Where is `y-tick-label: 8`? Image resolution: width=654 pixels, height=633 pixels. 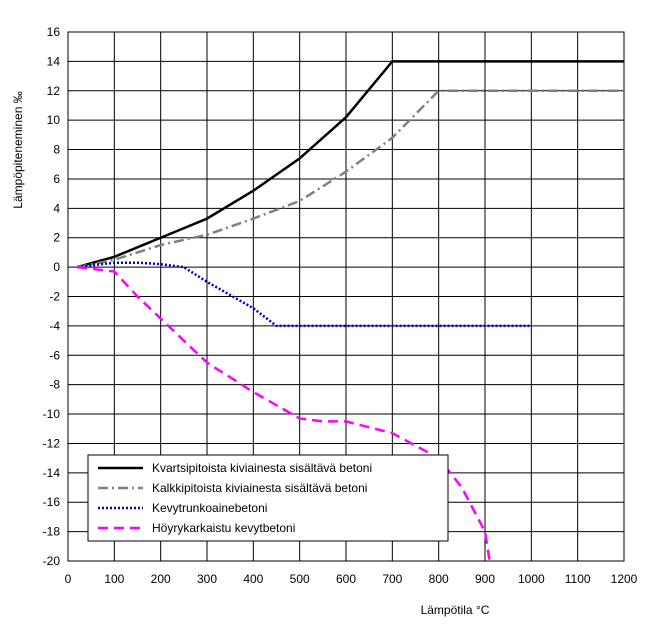 y-tick-label: 8 is located at coordinates (56, 150).